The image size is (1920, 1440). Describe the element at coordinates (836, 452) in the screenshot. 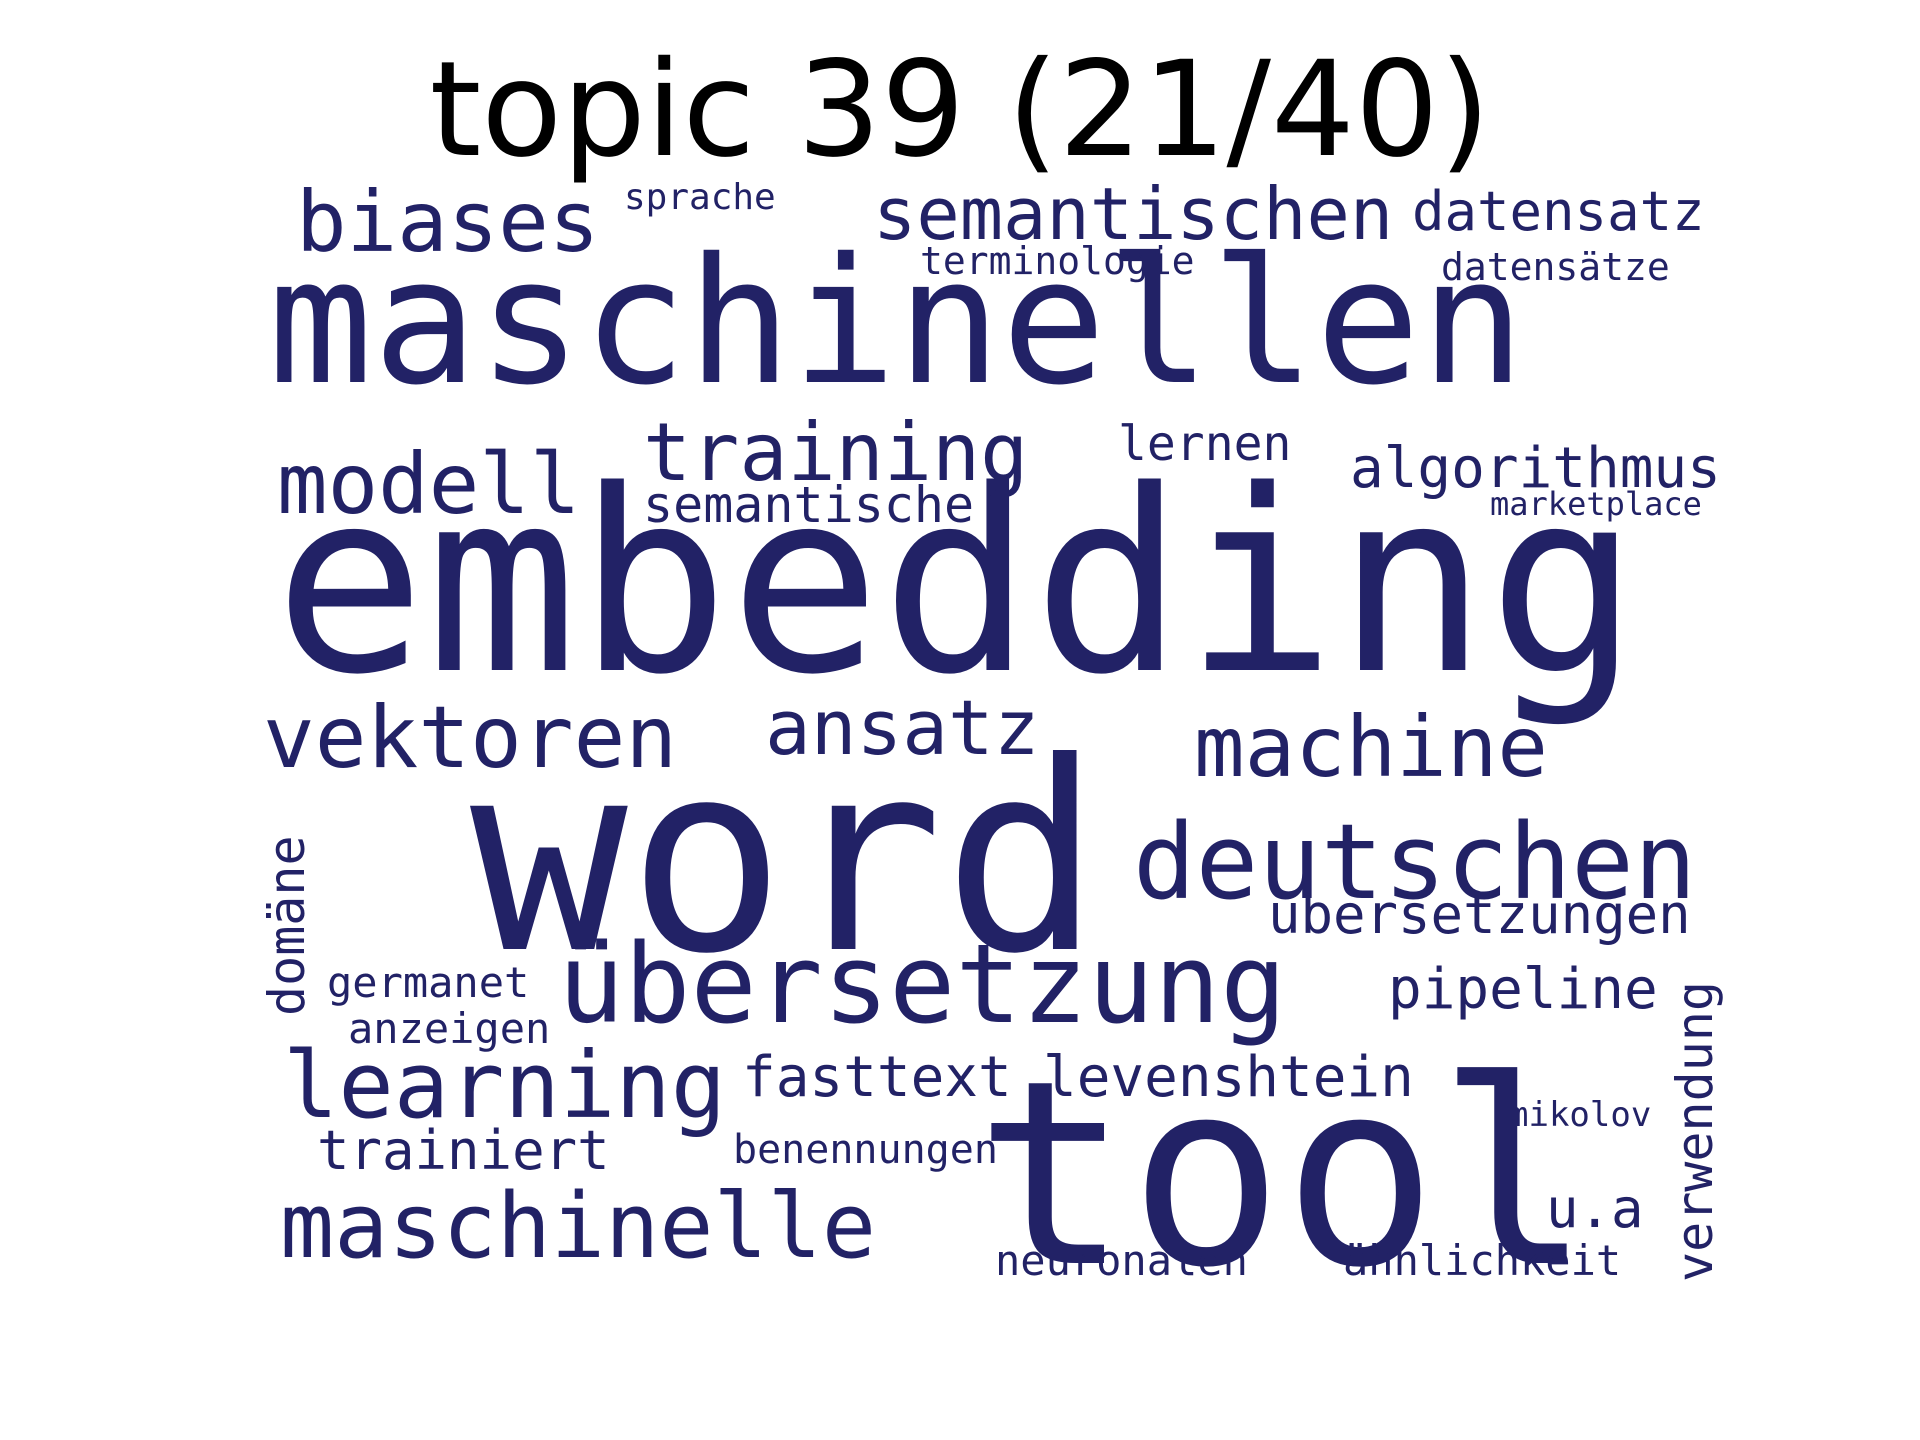

I see `word-training: training` at that location.